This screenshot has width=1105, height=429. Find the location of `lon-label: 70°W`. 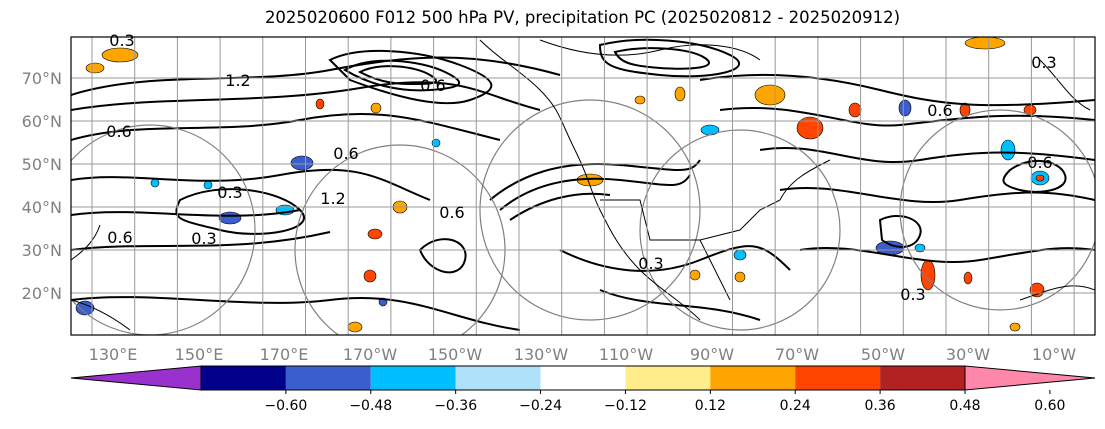

lon-label: 70°W is located at coordinates (797, 354).